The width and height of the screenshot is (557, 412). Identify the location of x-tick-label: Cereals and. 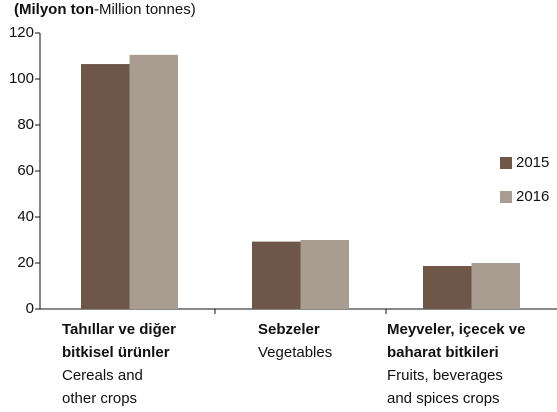
(102, 375).